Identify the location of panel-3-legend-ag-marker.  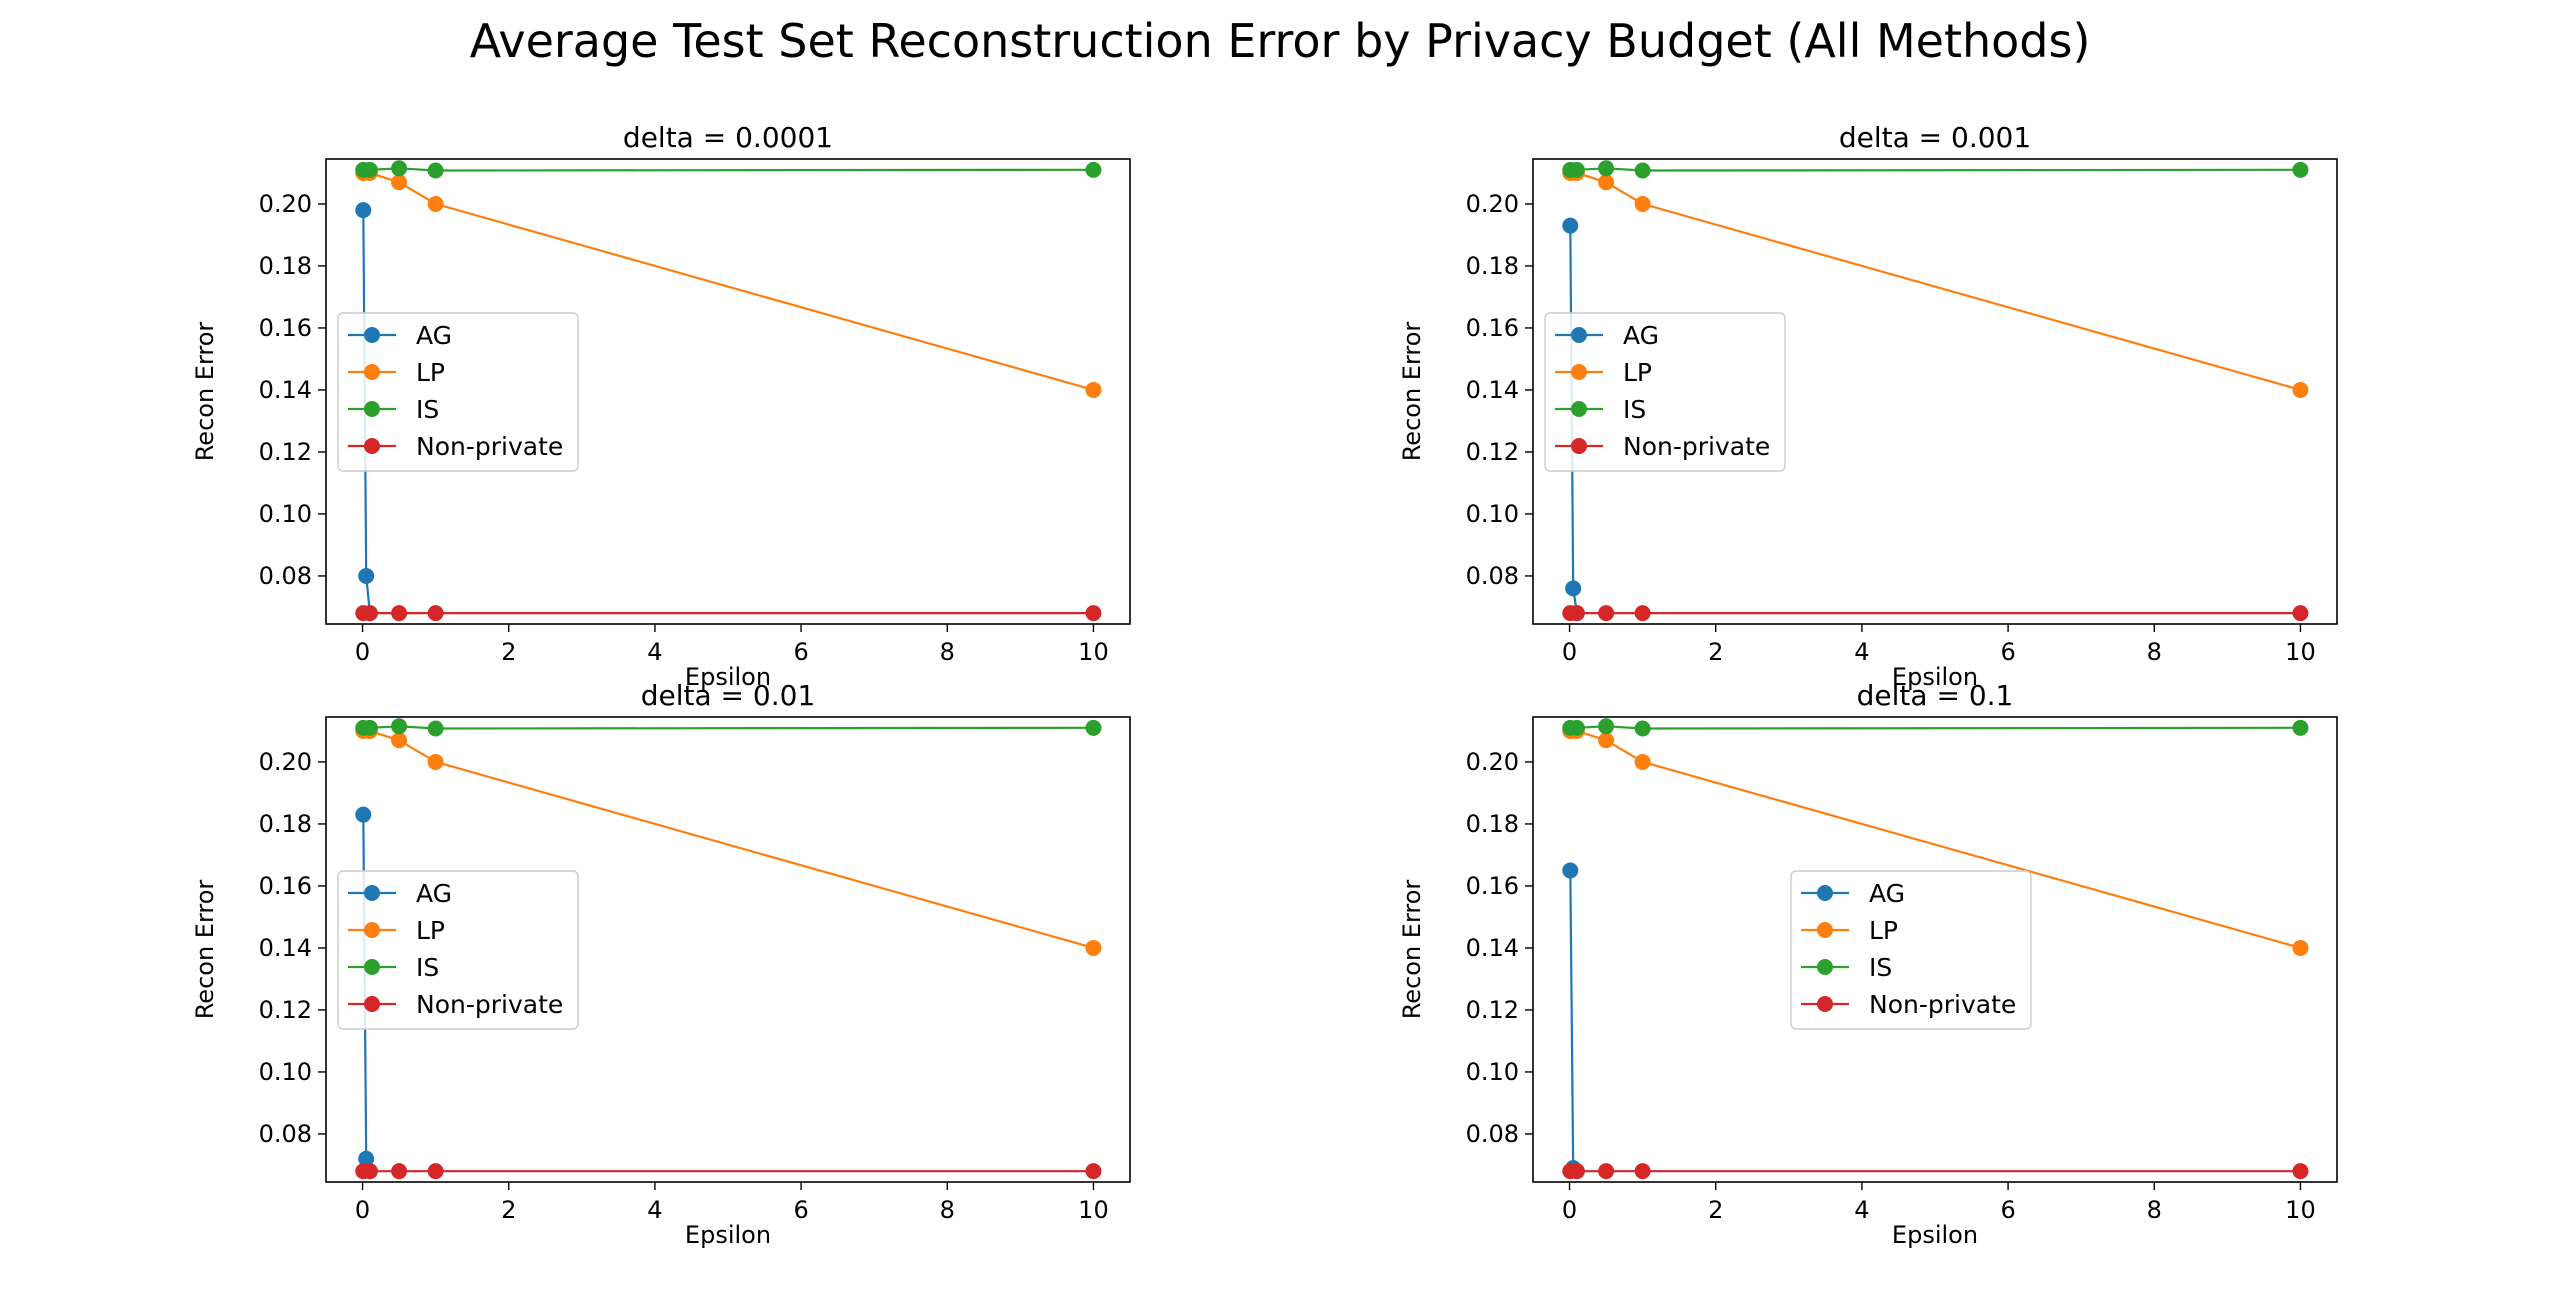
(372, 893).